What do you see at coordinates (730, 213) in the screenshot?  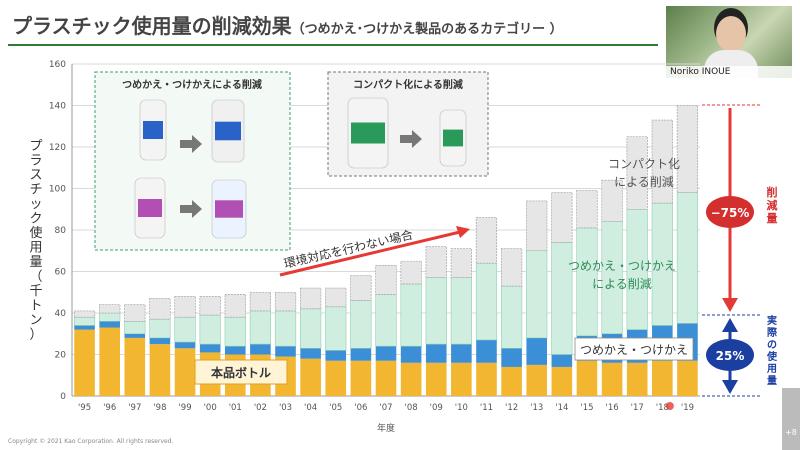 I see `reduction-pct: −75%` at bounding box center [730, 213].